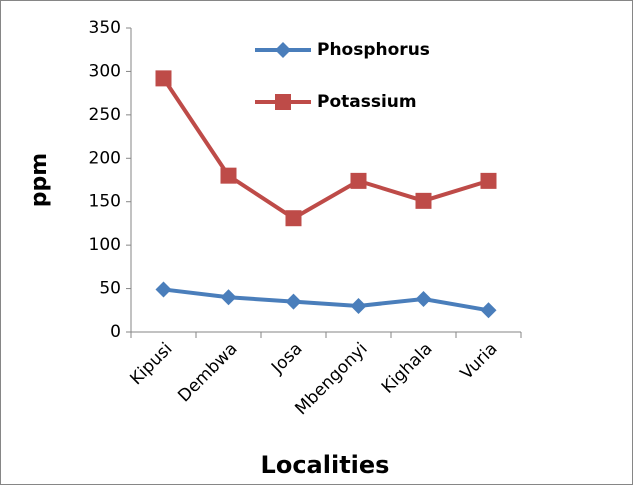 This screenshot has height=485, width=633. I want to click on y-tick-label: 150, so click(105, 202).